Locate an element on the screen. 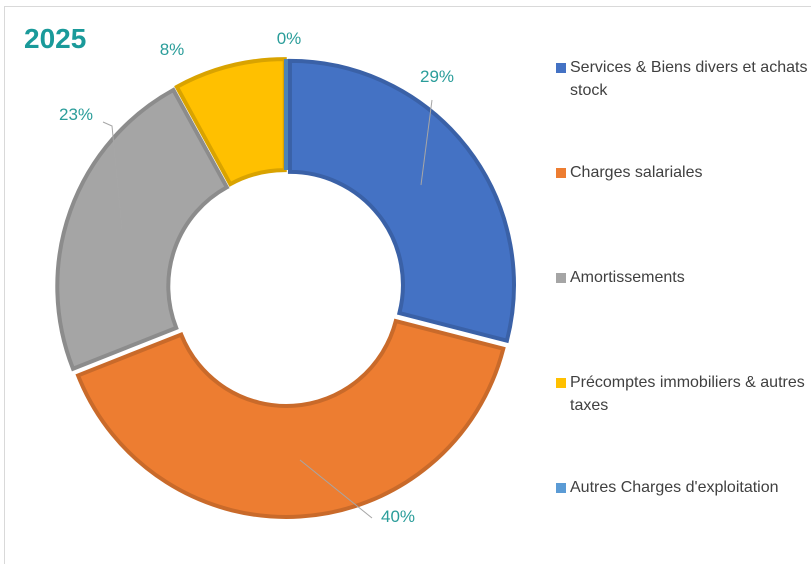  data-label: 29% is located at coordinates (437, 76).